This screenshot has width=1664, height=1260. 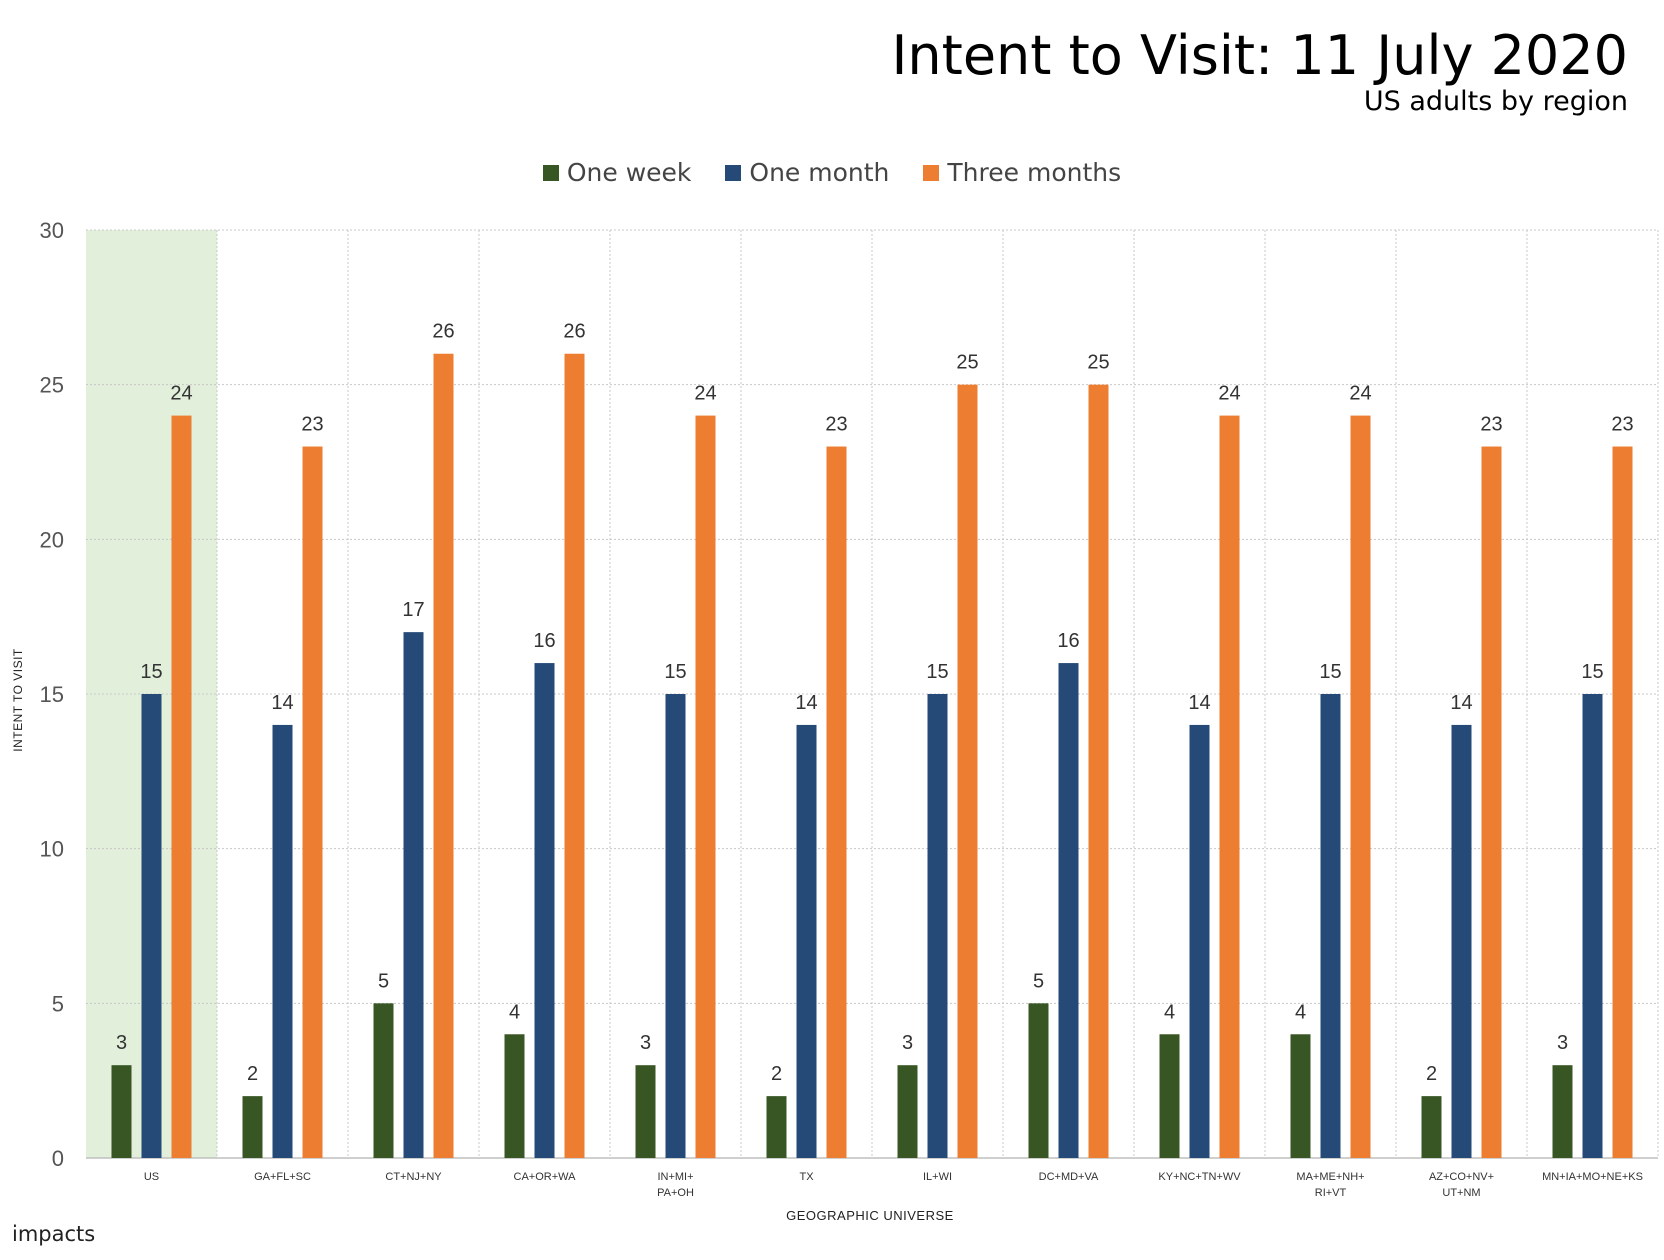 What do you see at coordinates (413, 1177) in the screenshot?
I see `x-tick-label-3: CT+NJ+NY` at bounding box center [413, 1177].